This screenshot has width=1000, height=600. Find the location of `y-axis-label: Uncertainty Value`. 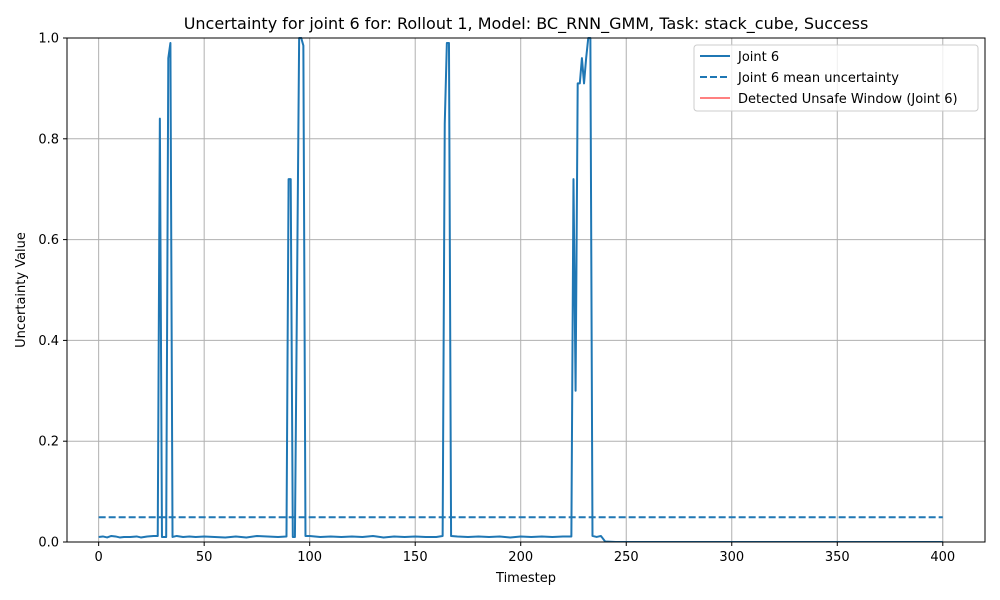

y-axis-label: Uncertainty Value is located at coordinates (21, 290).